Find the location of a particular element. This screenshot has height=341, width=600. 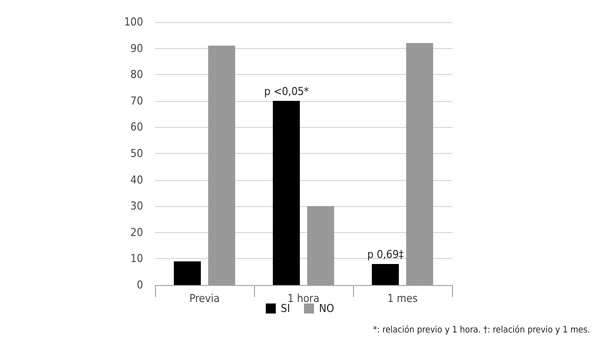

x-tick-label: 1 hora is located at coordinates (304, 298).